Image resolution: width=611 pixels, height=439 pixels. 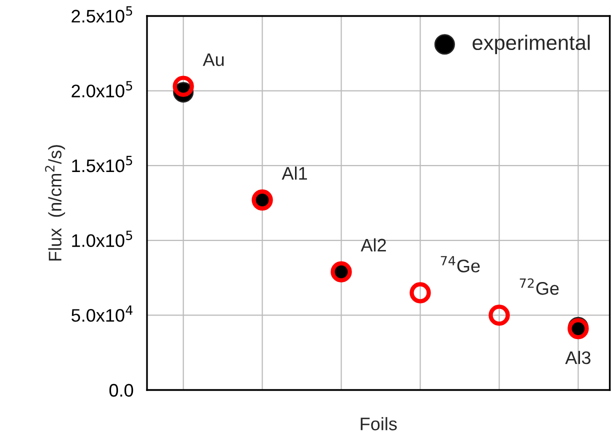 I want to click on legend-label: experimental, so click(x=531, y=44).